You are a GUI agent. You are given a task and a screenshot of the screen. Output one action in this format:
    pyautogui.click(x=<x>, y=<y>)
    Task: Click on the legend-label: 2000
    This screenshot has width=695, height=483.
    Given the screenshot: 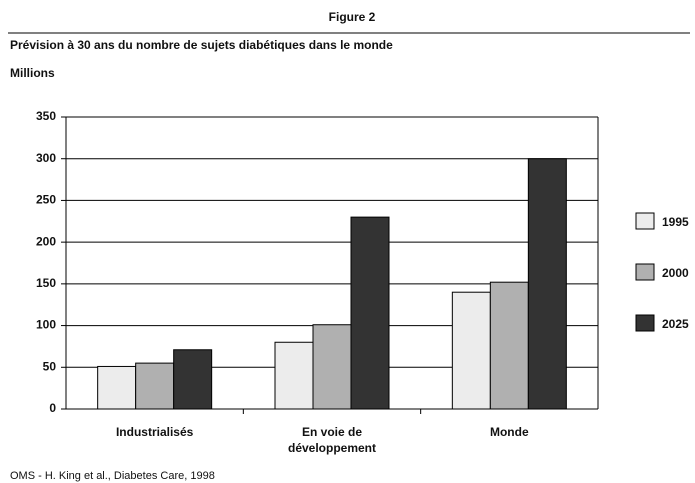 What is the action you would take?
    pyautogui.click(x=675, y=273)
    